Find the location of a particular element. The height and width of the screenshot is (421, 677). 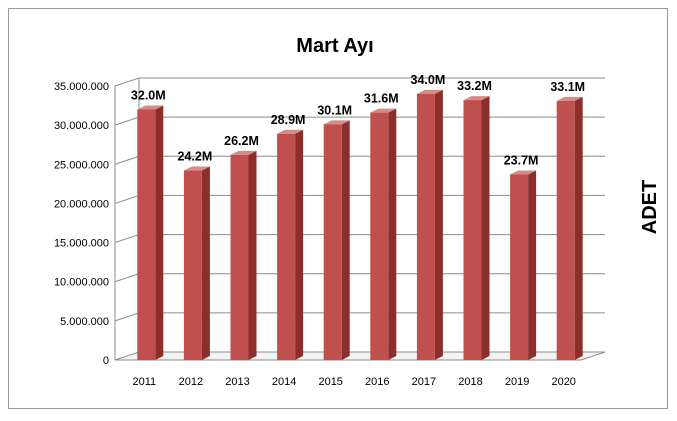

bar-2016 is located at coordinates (383, 234).